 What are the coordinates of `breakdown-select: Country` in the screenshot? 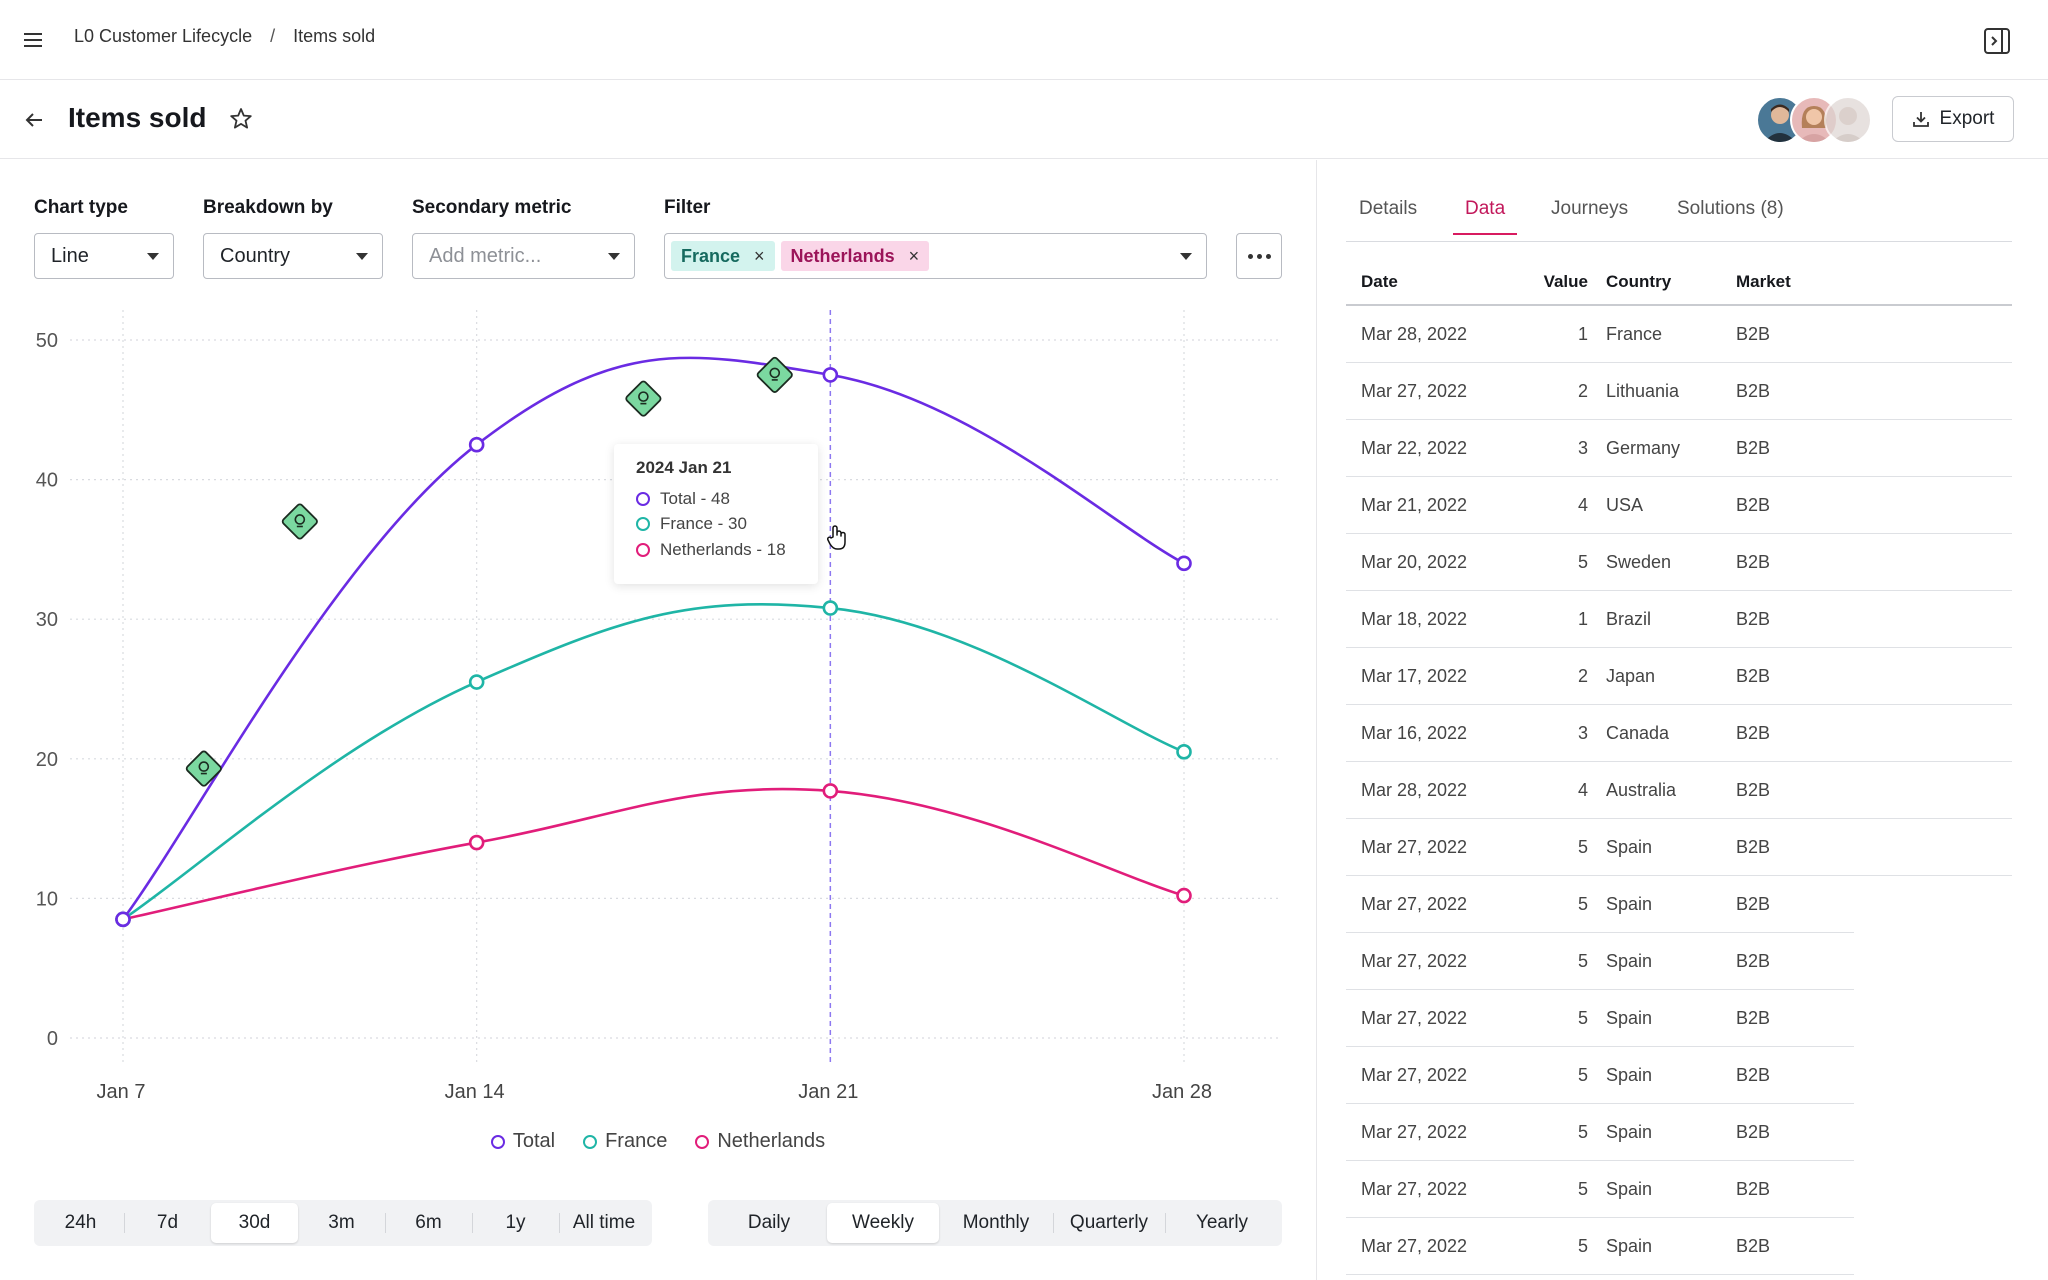 It's located at (293, 256).